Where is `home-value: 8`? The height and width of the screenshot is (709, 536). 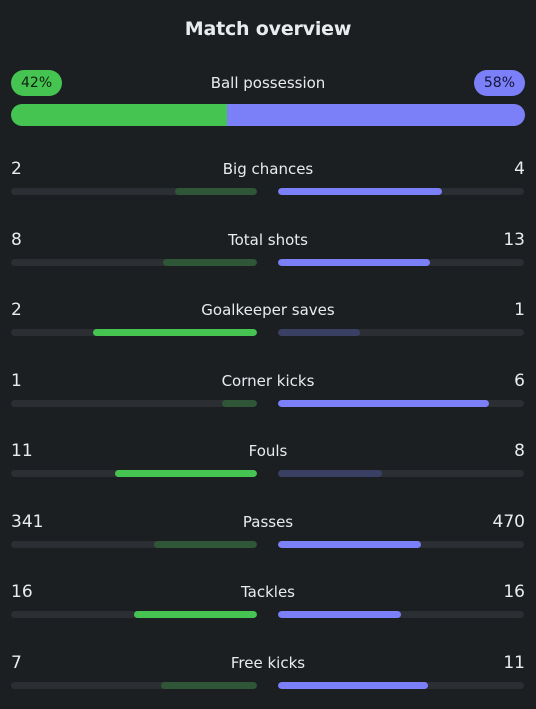
home-value: 8 is located at coordinates (16, 239).